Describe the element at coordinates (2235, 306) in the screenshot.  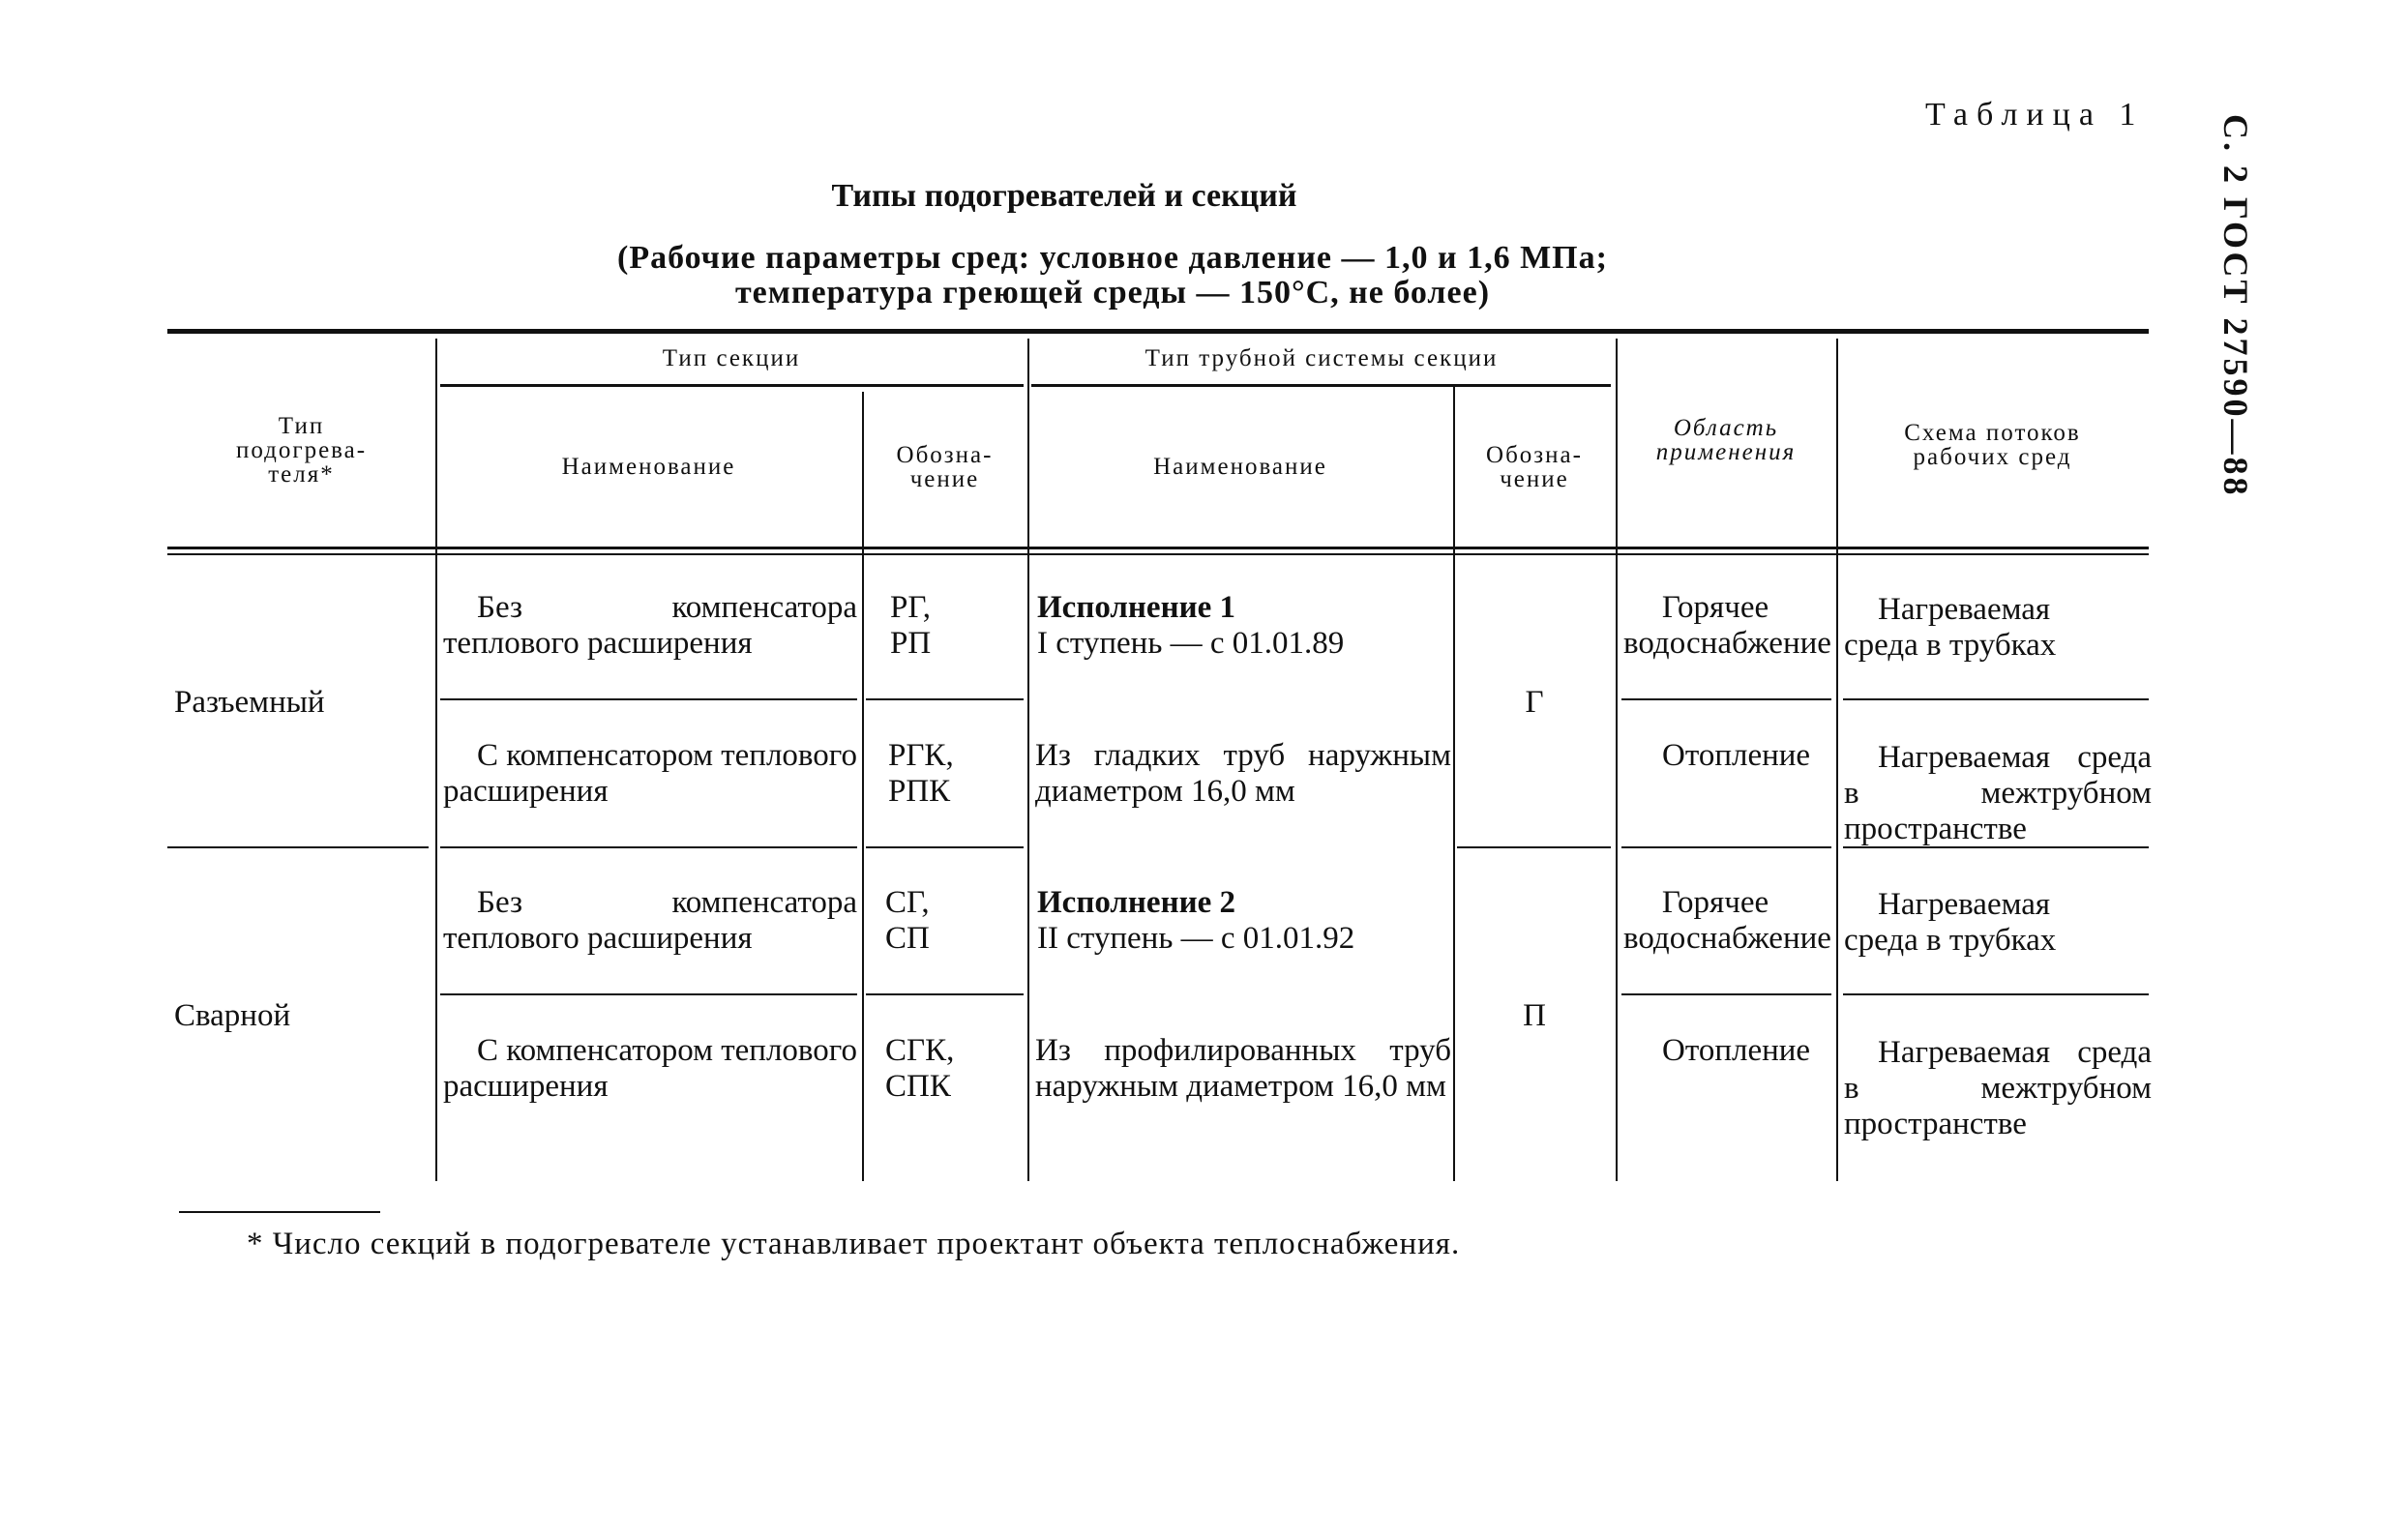
I see `side-page-label: С. 2 ГОСТ 27590—88` at that location.